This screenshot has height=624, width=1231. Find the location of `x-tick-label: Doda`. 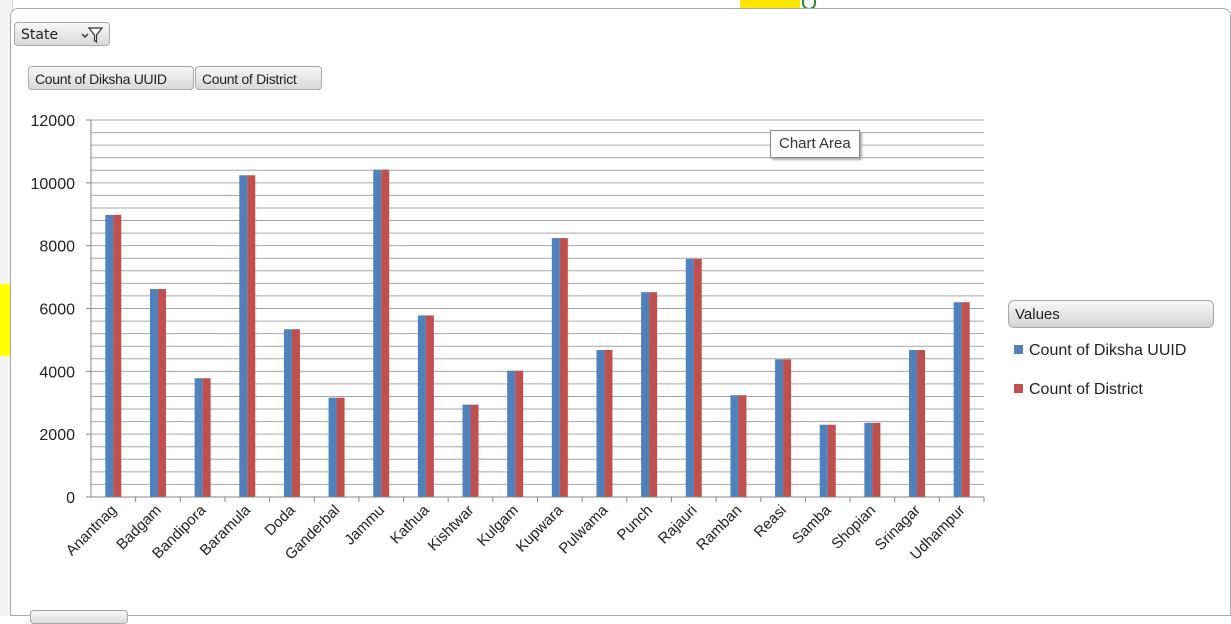

x-tick-label: Doda is located at coordinates (280, 520).